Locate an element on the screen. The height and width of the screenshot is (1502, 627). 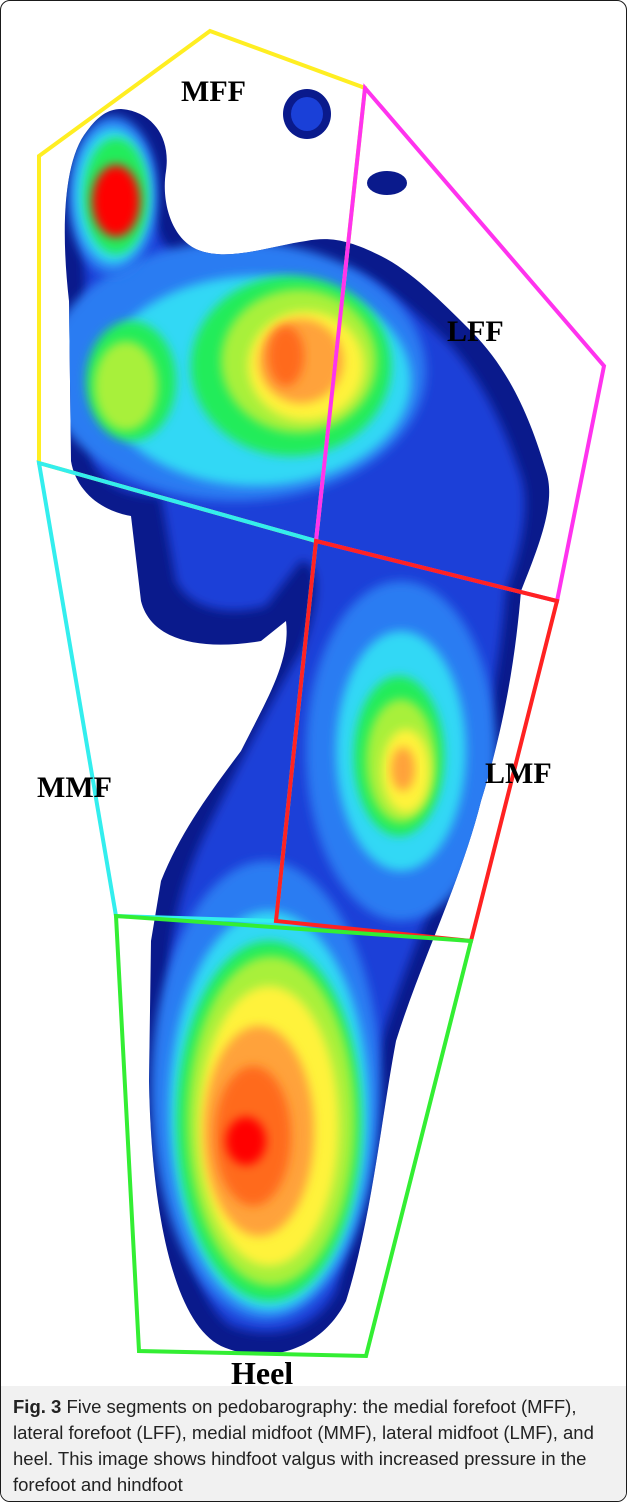
lff-label: LFF is located at coordinates (475, 331).